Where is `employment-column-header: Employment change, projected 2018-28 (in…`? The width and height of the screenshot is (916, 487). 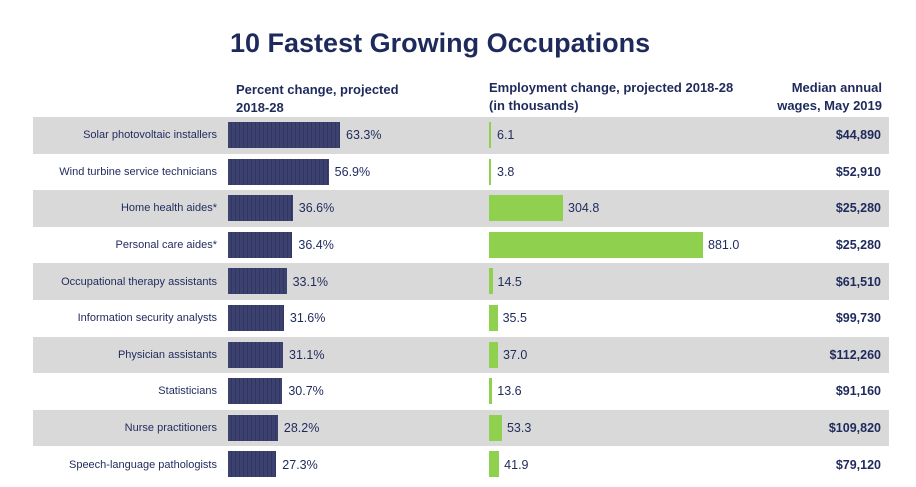 employment-column-header: Employment change, projected 2018-28 (in… is located at coordinates (619, 97).